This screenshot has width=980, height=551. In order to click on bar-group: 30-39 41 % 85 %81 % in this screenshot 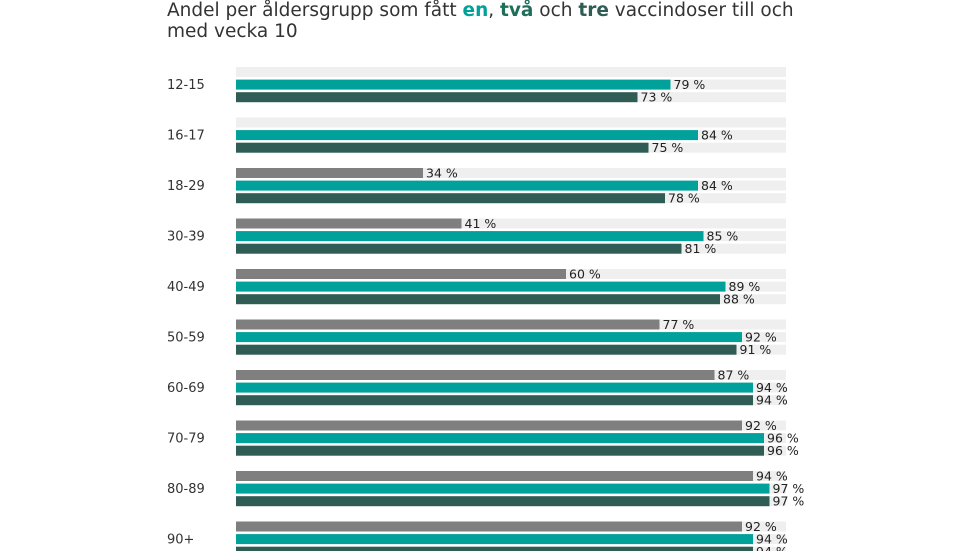, I will do `click(476, 236)`.